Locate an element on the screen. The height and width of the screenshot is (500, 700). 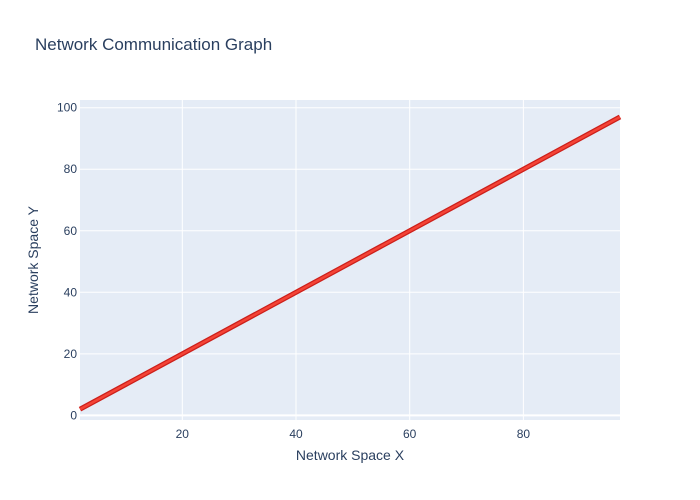
y-tick-label: 0 is located at coordinates (73, 415).